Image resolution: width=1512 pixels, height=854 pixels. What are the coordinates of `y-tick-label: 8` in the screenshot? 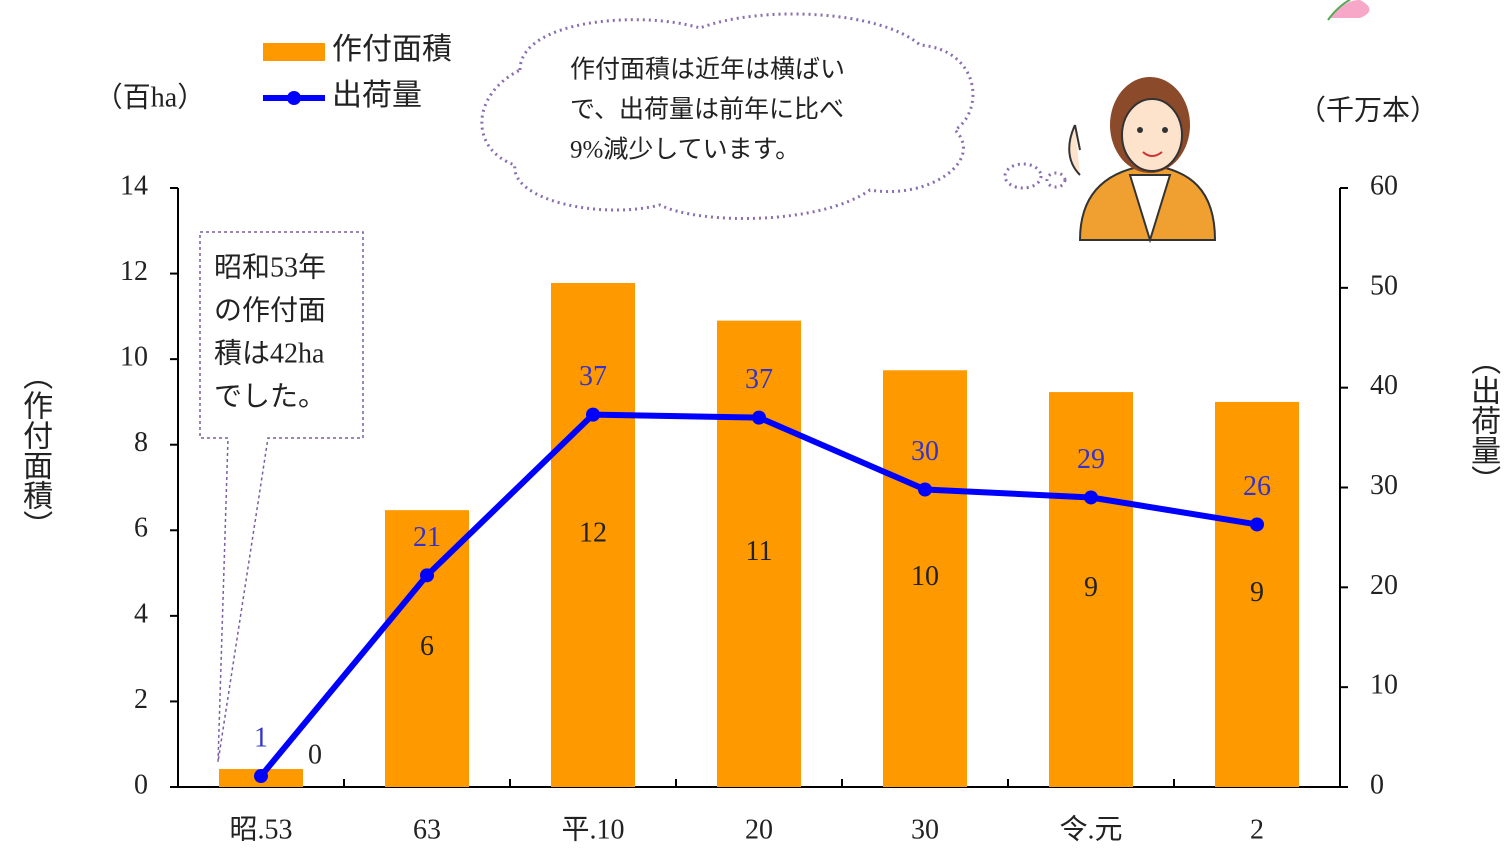 It's located at (141, 442).